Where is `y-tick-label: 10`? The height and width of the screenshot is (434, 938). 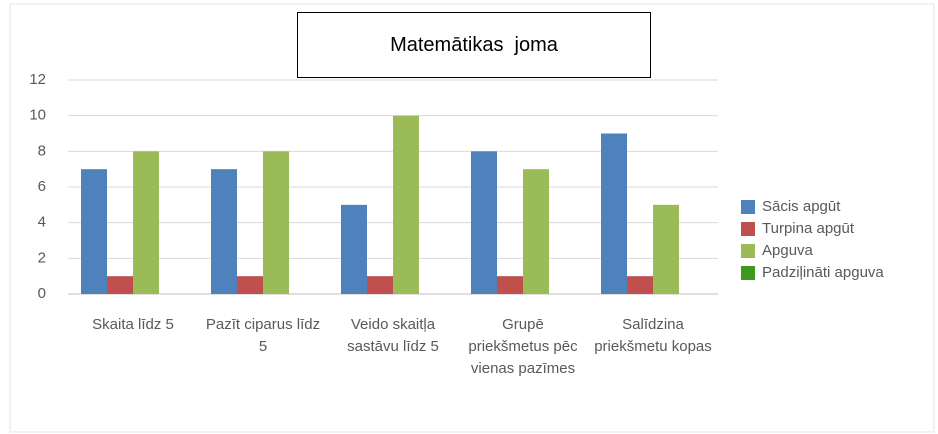
y-tick-label: 10 is located at coordinates (37, 115).